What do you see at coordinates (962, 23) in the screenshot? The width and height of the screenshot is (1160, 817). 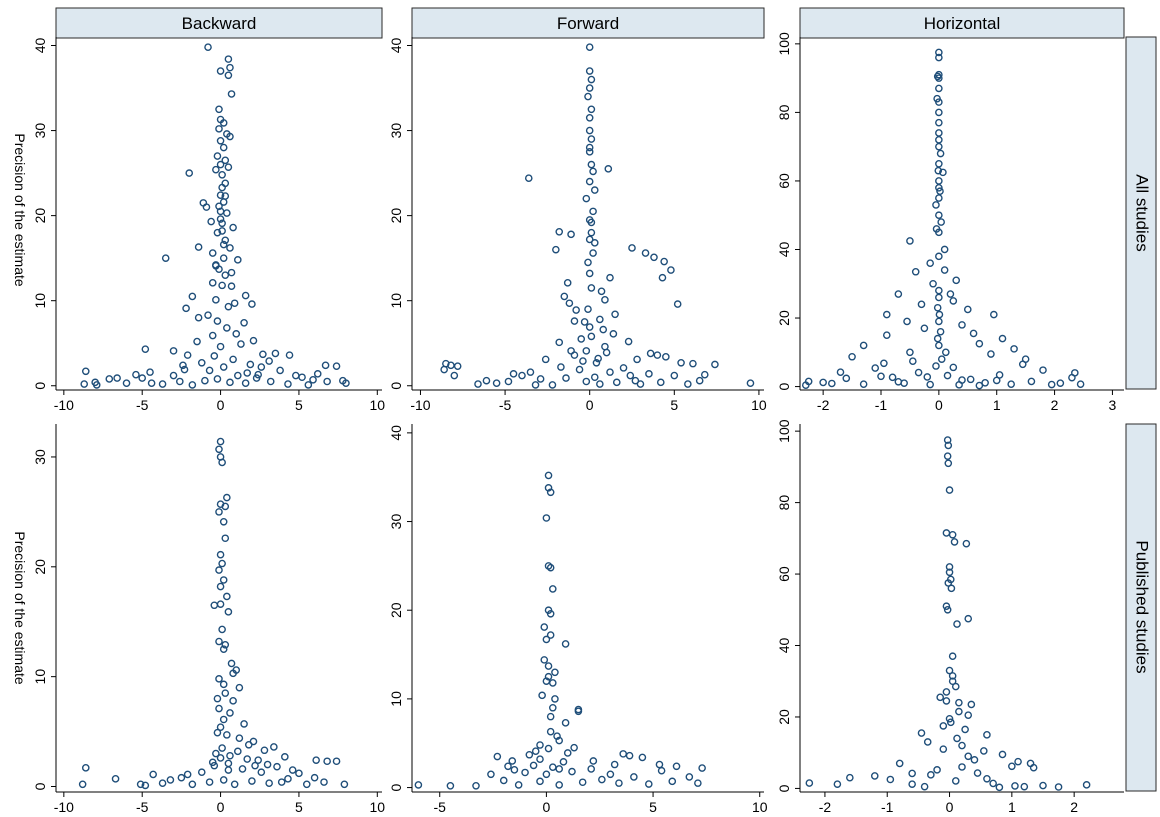 I see `column-strip-horizontal-box` at bounding box center [962, 23].